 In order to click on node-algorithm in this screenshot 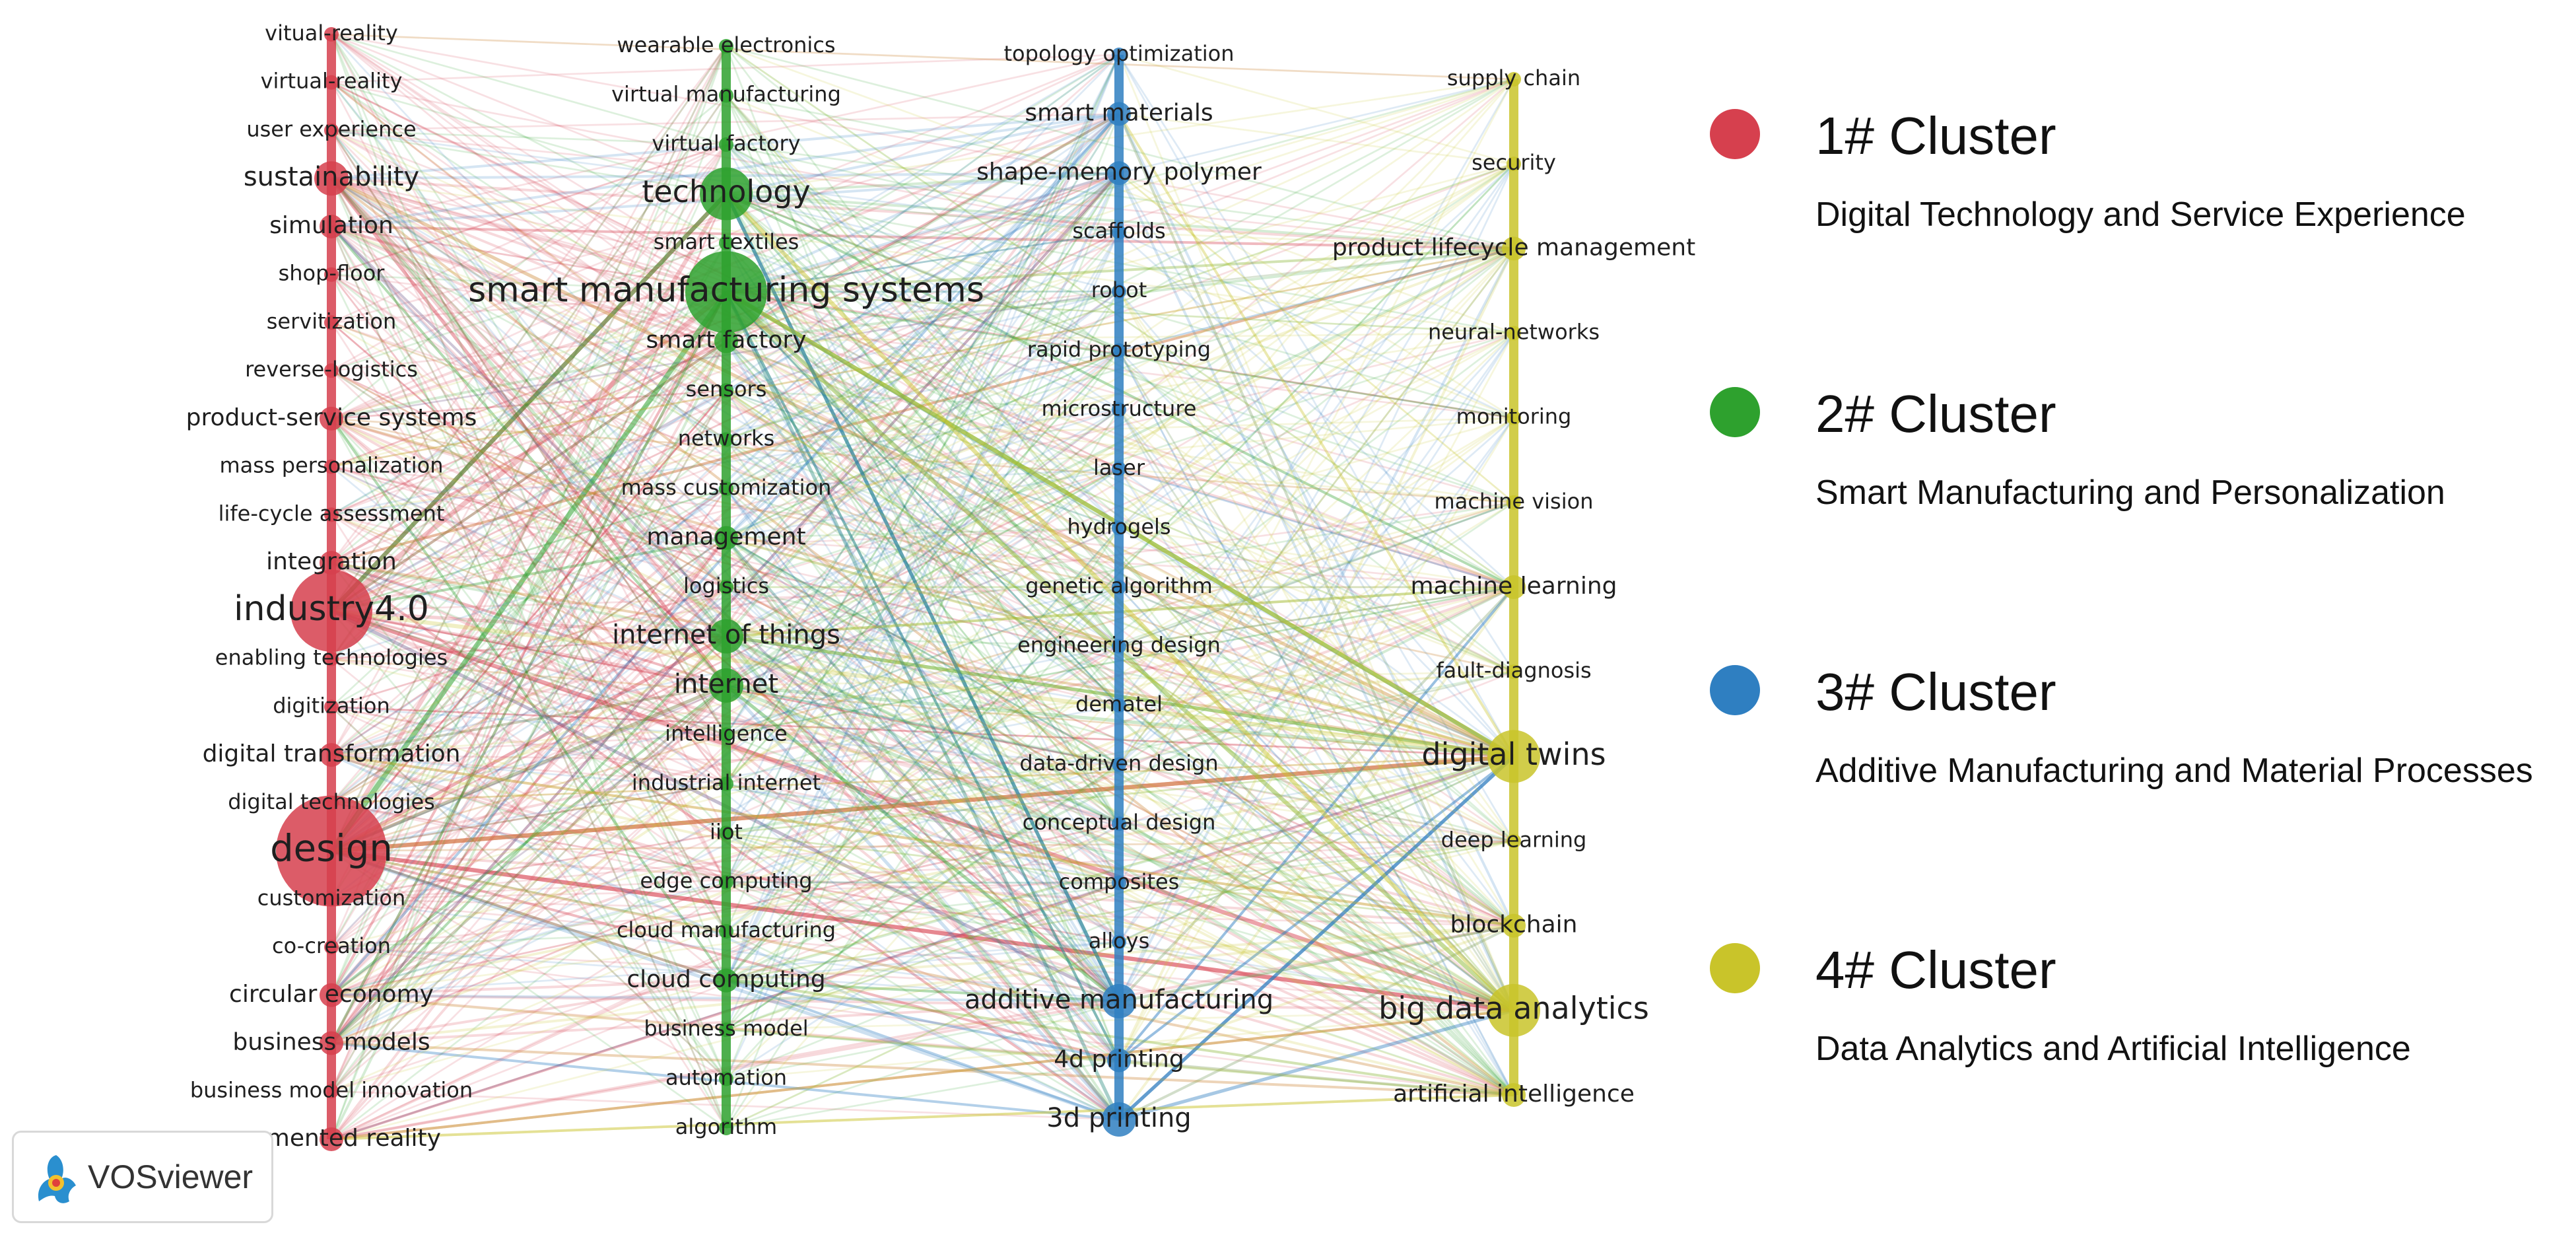, I will do `click(726, 1128)`.